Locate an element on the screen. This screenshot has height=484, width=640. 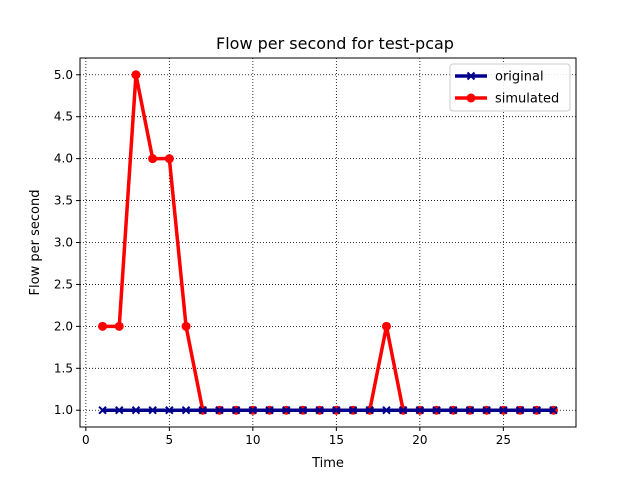
x-tick-label: 0 is located at coordinates (86, 440).